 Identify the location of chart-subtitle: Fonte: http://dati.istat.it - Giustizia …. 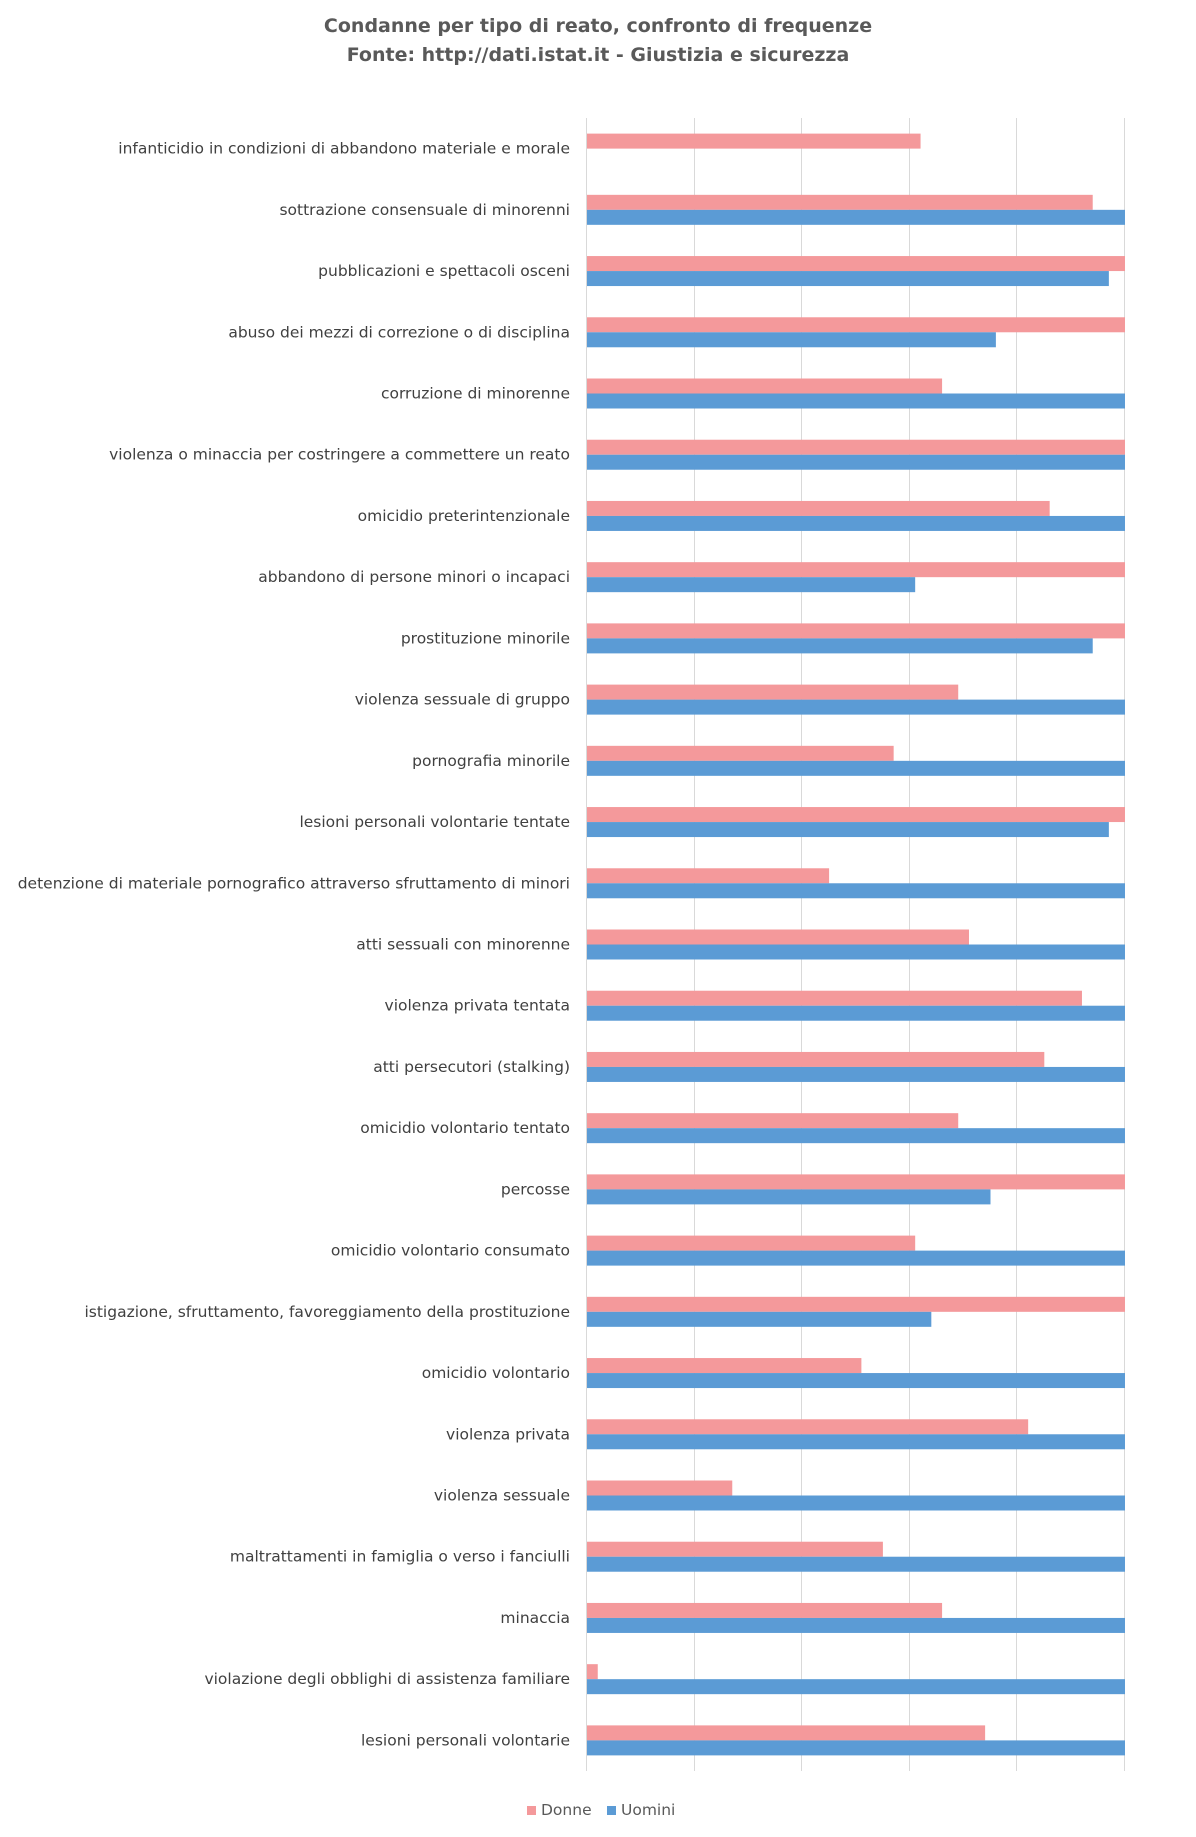
(598, 55).